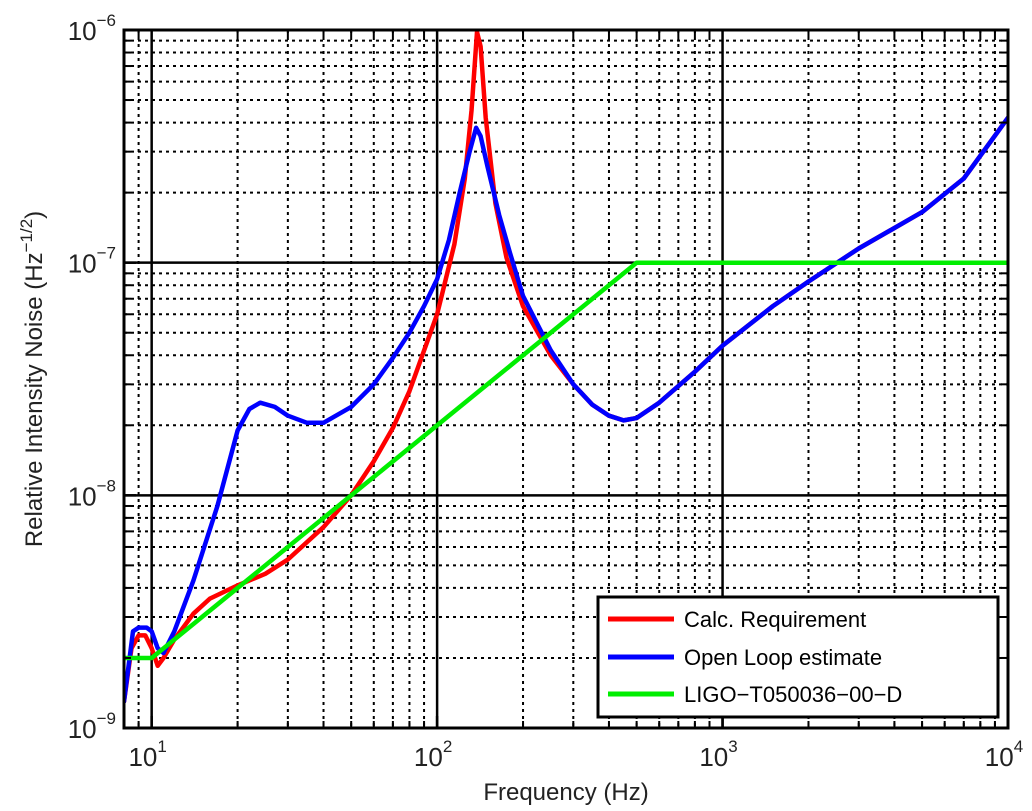  I want to click on y-tick-exp: −9, so click(106, 718).